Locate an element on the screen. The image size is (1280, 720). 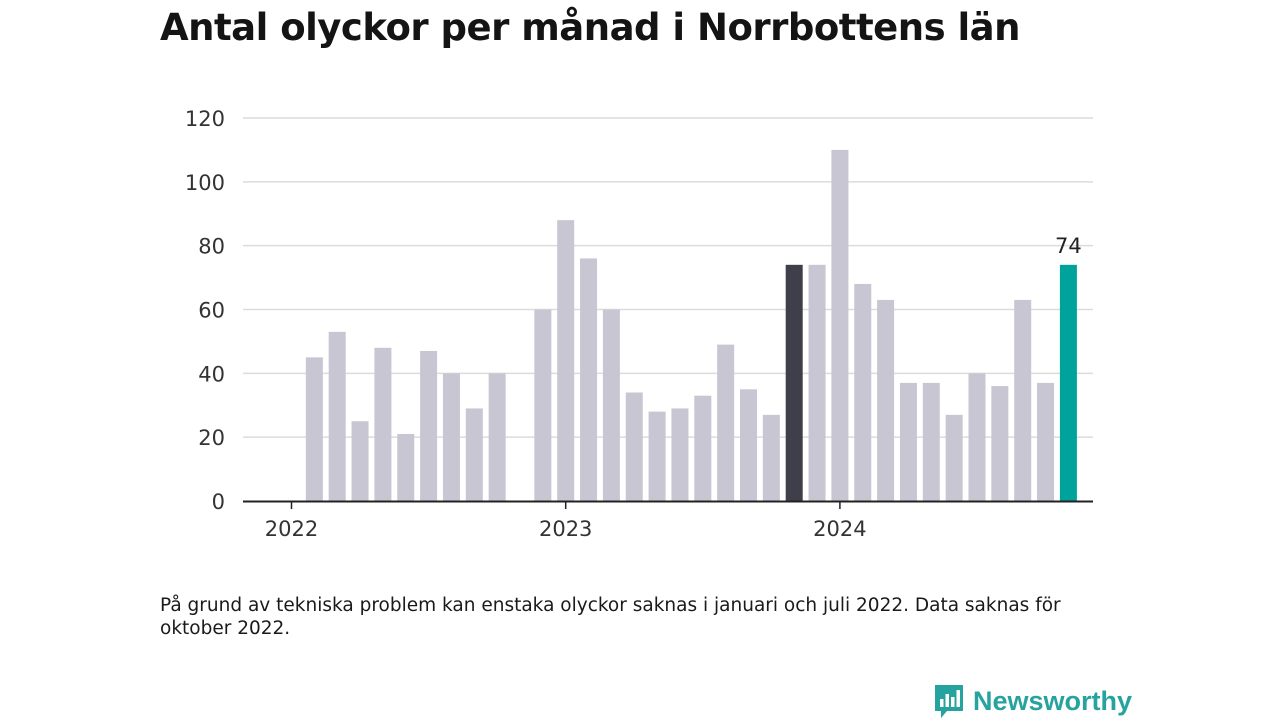
x-tick-label: 2023 is located at coordinates (565, 529).